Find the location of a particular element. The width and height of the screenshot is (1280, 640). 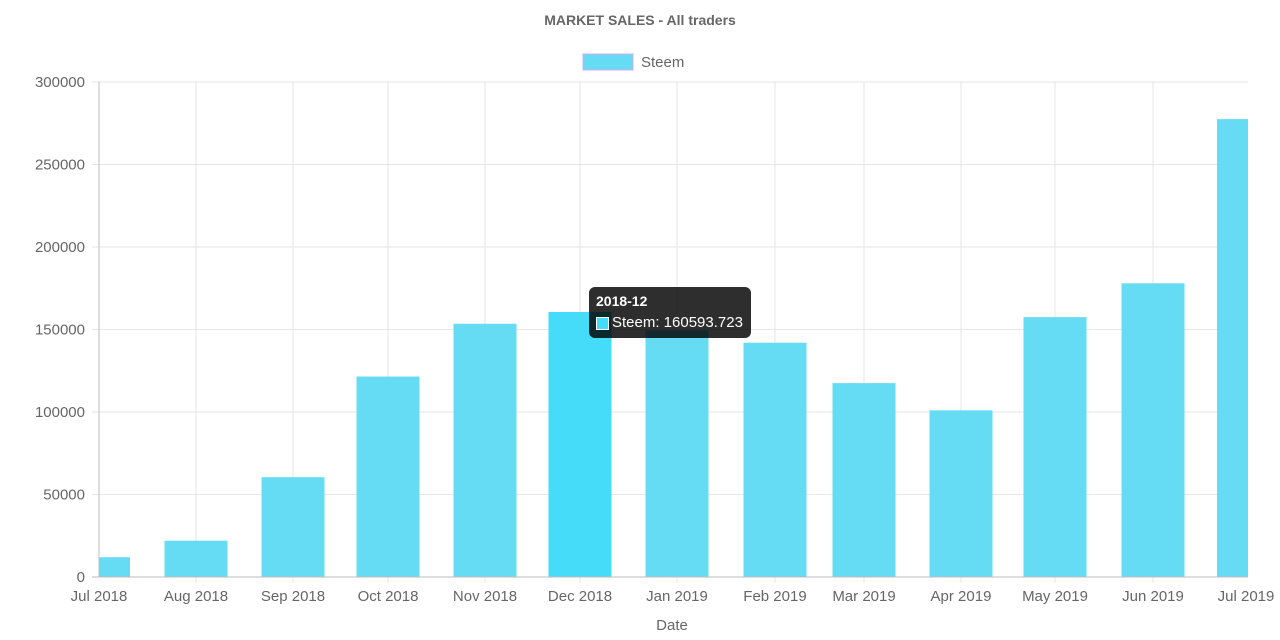

legend-label-steem: Steem is located at coordinates (662, 62).